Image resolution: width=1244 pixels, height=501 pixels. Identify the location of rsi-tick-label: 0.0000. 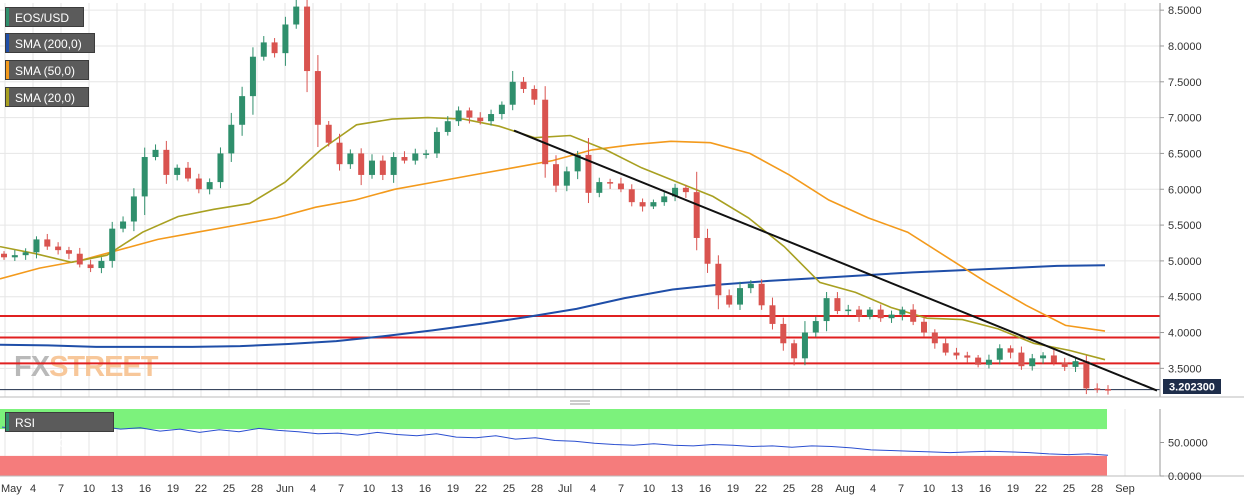
(1185, 477).